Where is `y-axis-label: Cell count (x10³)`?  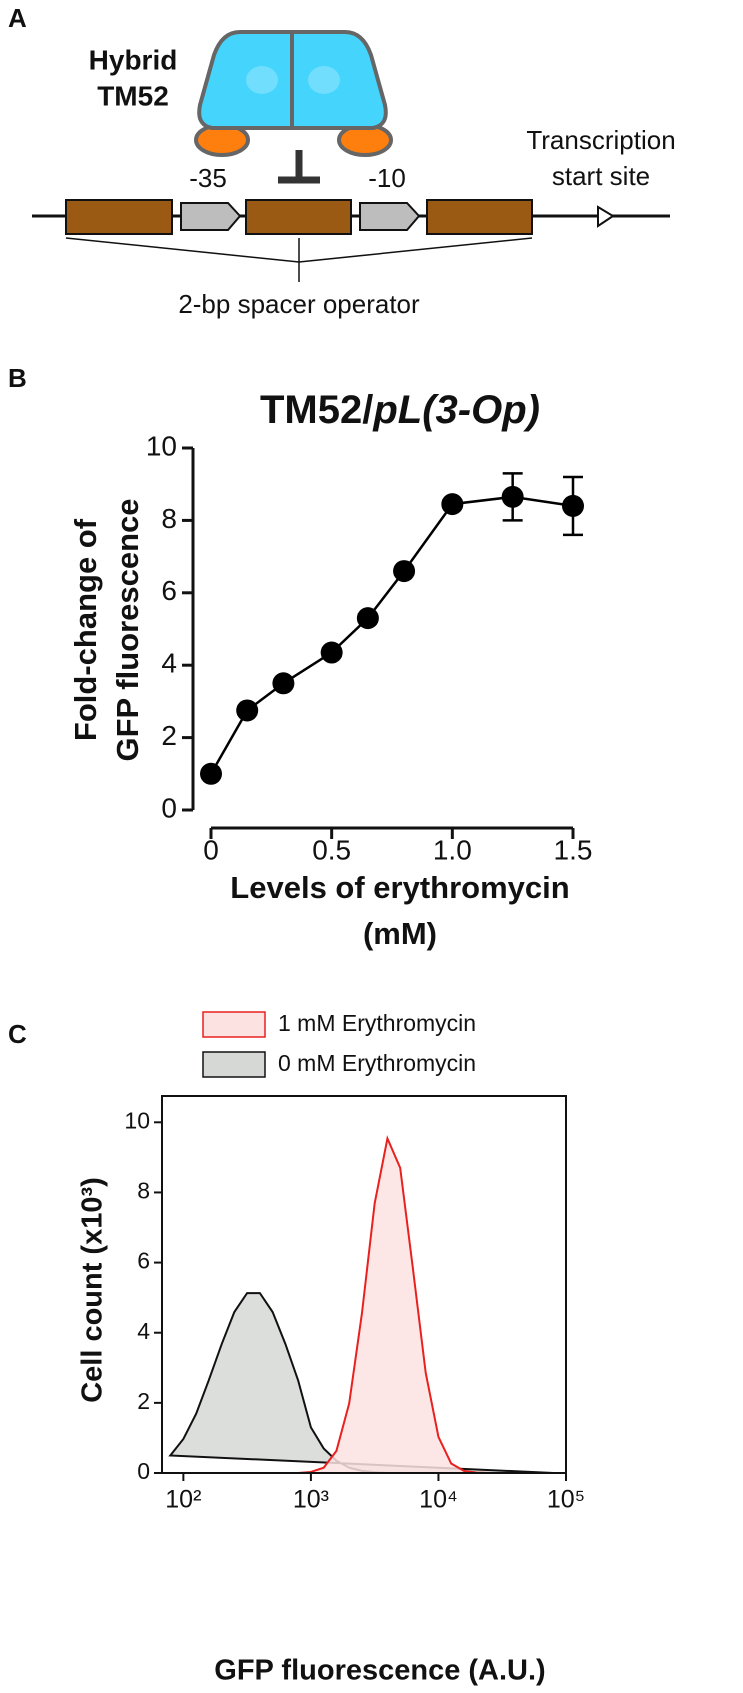 y-axis-label: Cell count (x10³) is located at coordinates (93, 1290).